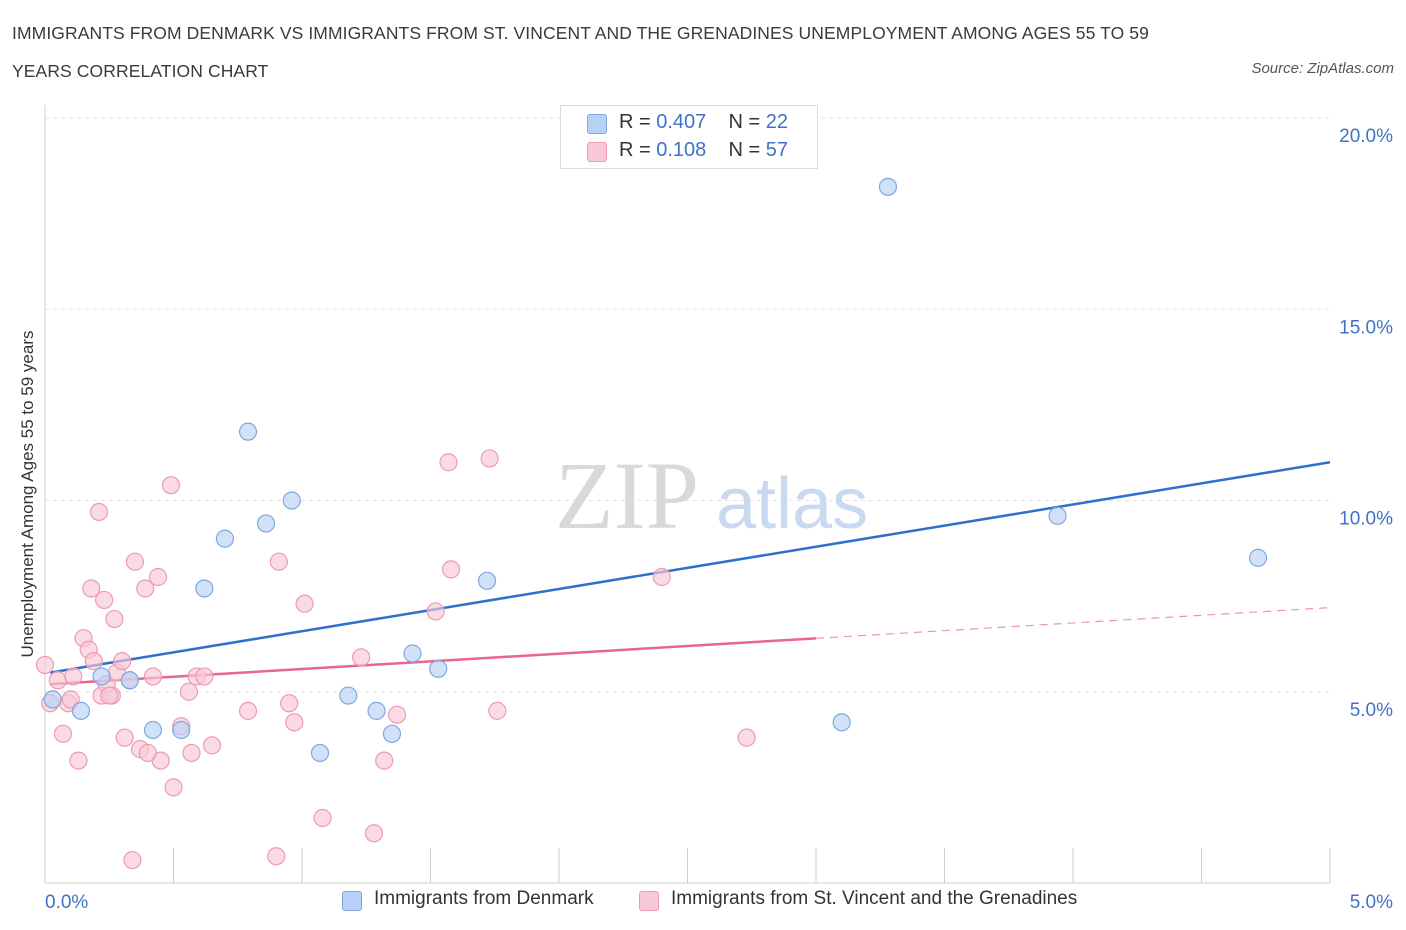 The image size is (1406, 930). I want to click on trend-line-solid, so click(433, 661).